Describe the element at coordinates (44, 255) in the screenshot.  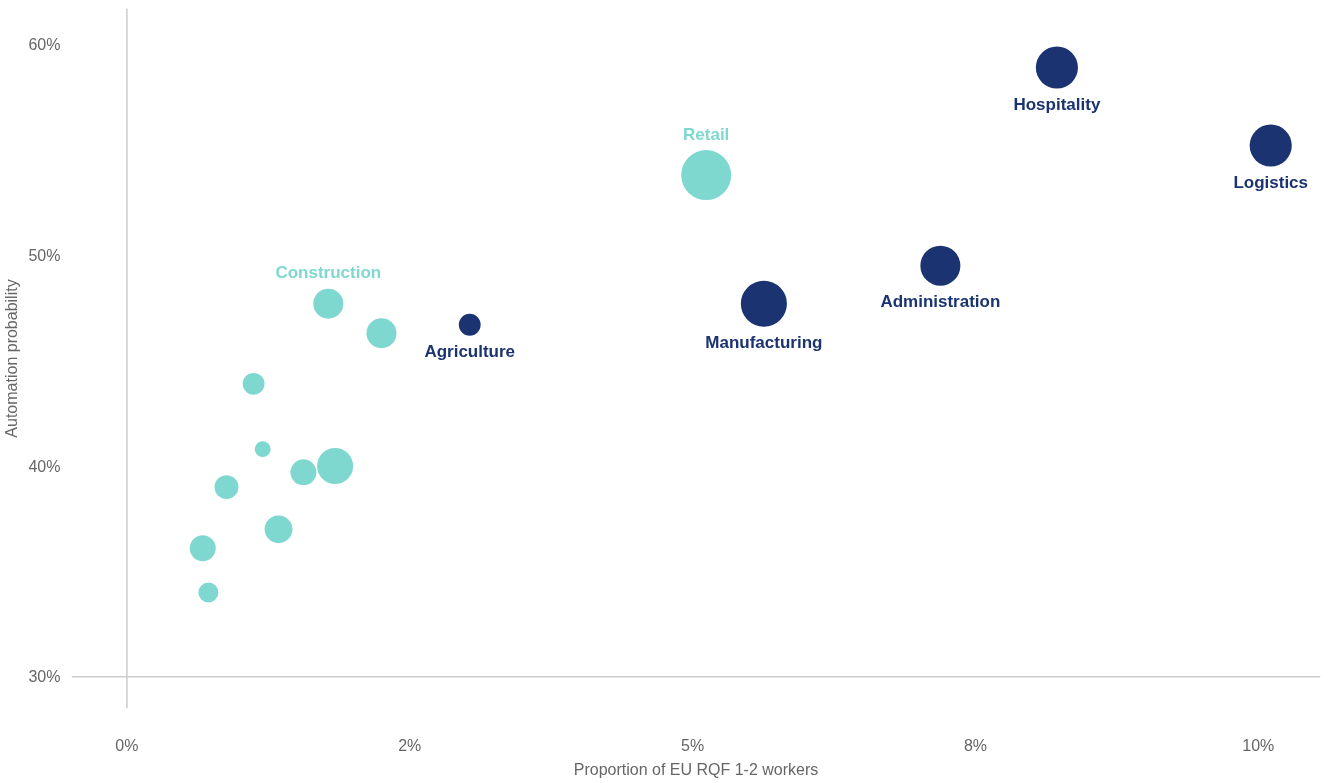
I see `y-tick-label: 50%` at that location.